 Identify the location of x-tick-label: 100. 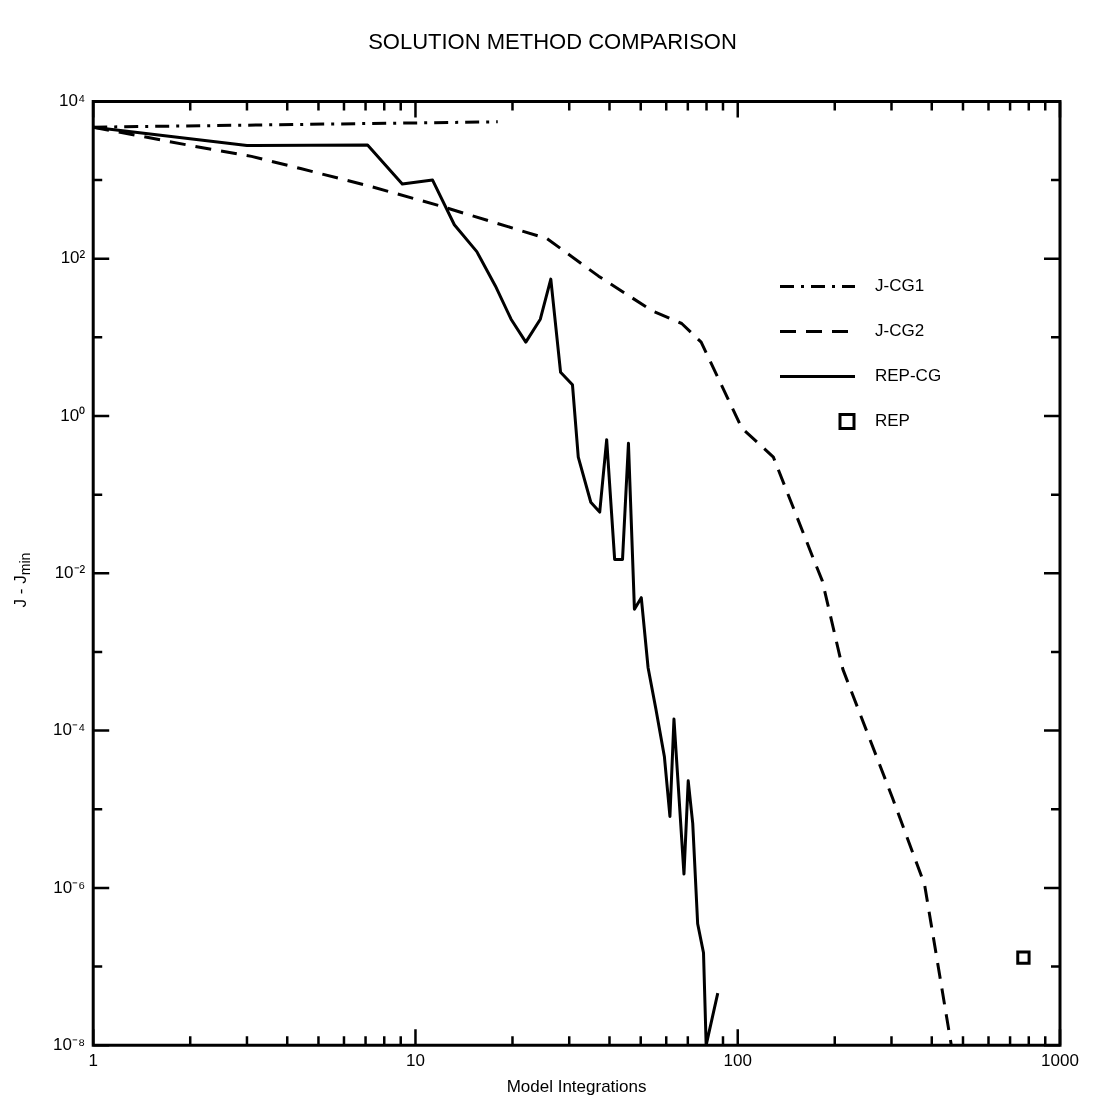
(737, 1061).